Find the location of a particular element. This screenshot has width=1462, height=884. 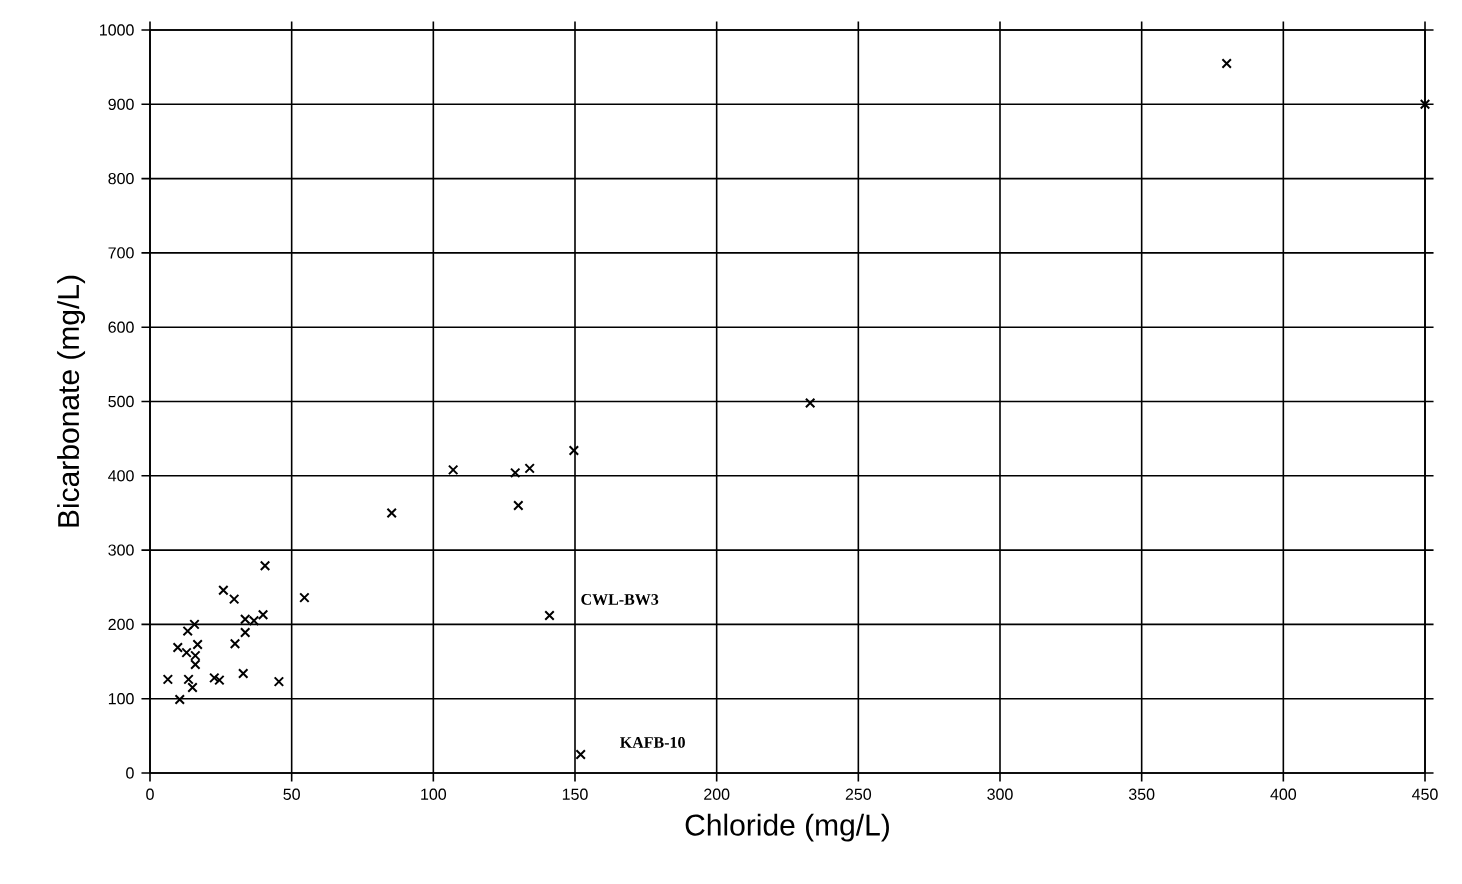

y-tick-label: 0 is located at coordinates (130, 773).